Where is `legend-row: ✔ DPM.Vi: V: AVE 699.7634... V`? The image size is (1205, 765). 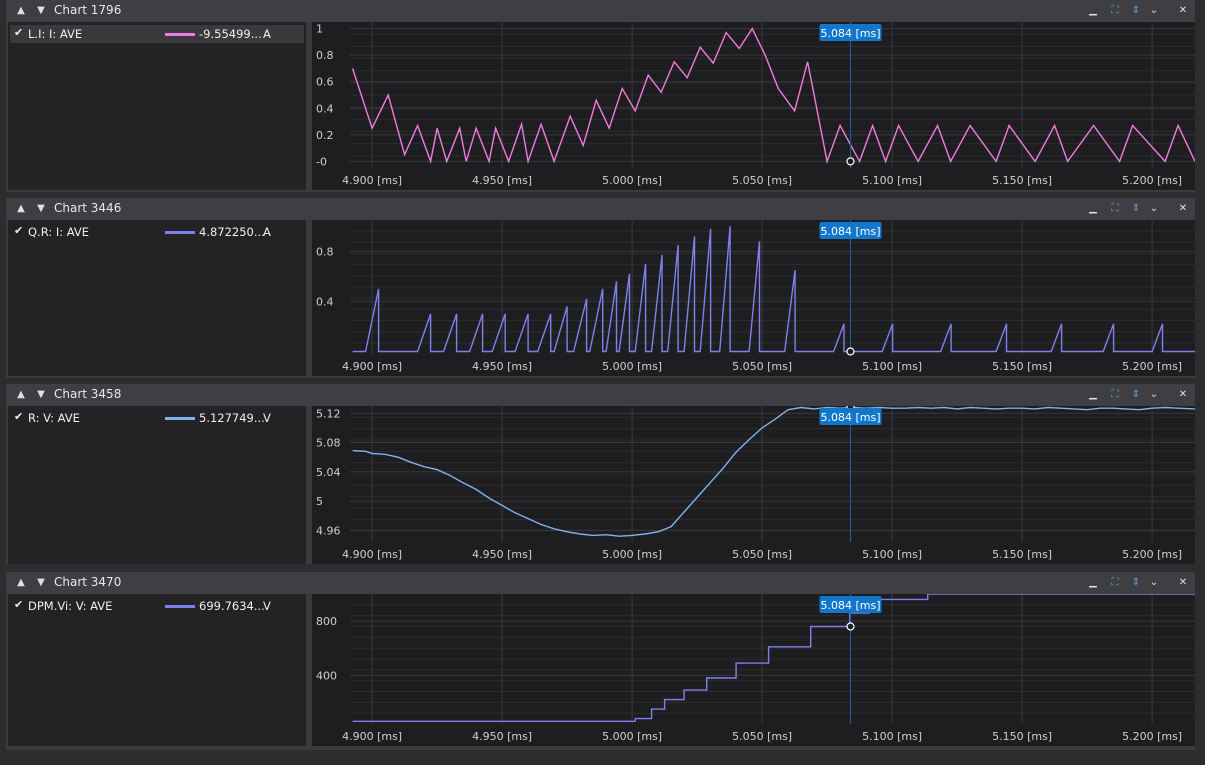 legend-row: ✔ DPM.Vi: V: AVE 699.7634... V is located at coordinates (157, 606).